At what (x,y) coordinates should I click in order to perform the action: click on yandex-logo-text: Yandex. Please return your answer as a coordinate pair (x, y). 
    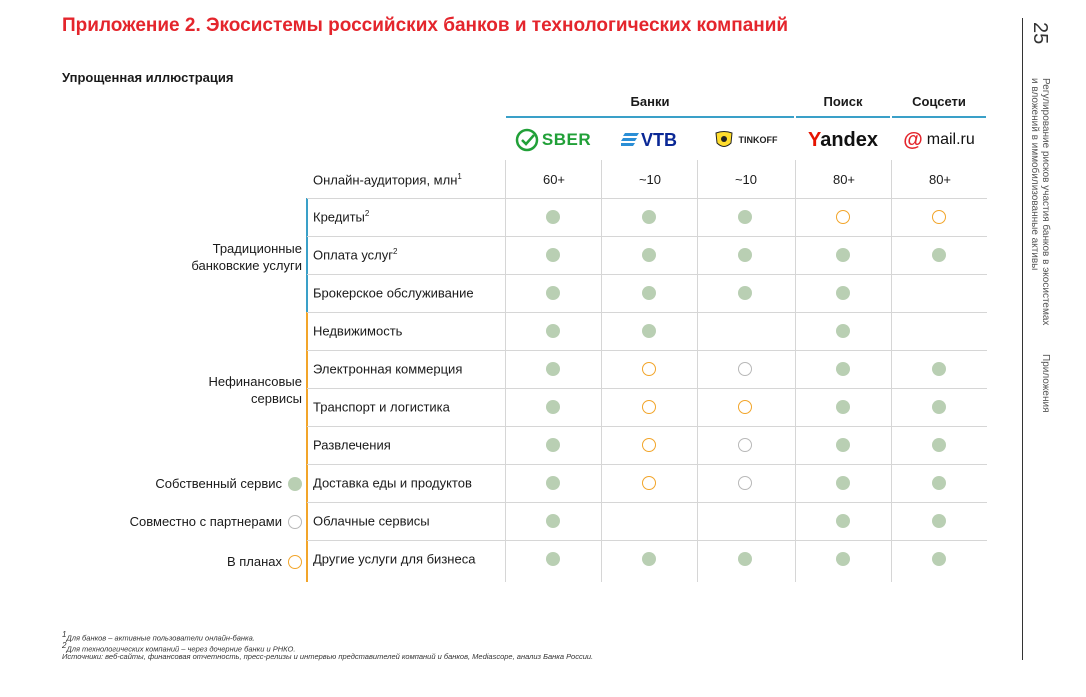
    Looking at the image, I should click on (843, 140).